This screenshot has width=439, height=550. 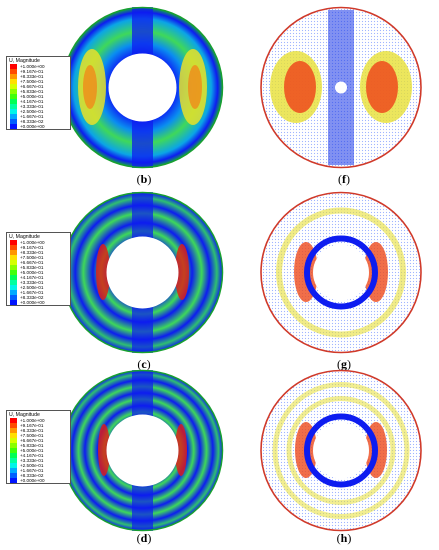 What do you see at coordinates (144, 364) in the screenshot?
I see `caption-c: (c)` at bounding box center [144, 364].